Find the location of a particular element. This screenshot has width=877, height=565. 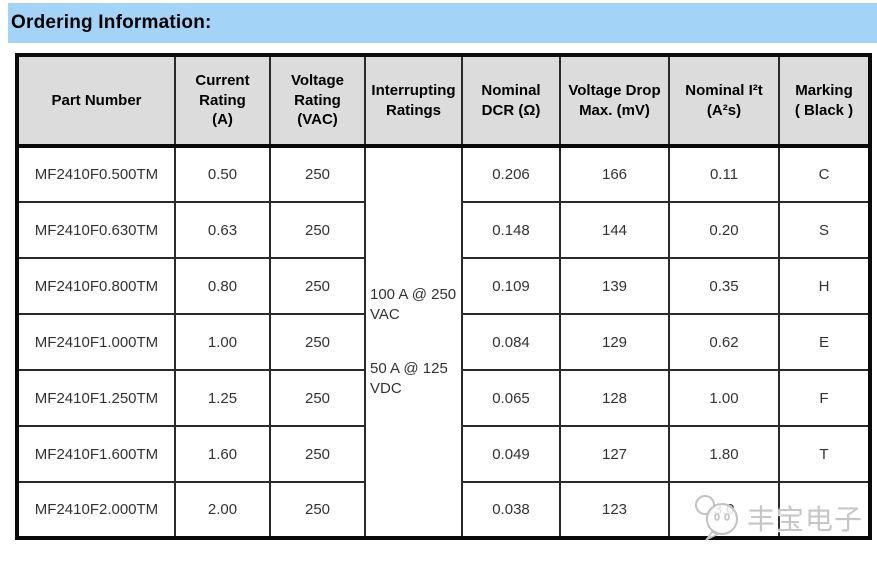

col-header-marking: Marking ( Black ) is located at coordinates (824, 101).